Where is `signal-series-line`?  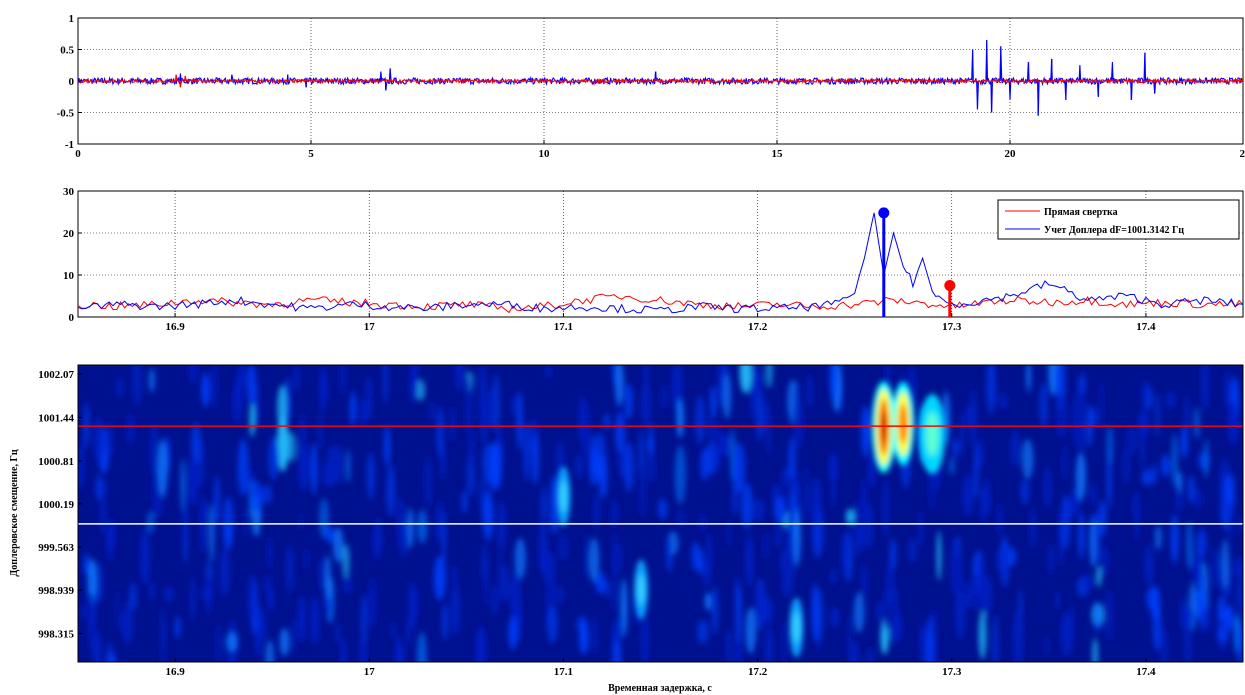 signal-series-line is located at coordinates (660, 81).